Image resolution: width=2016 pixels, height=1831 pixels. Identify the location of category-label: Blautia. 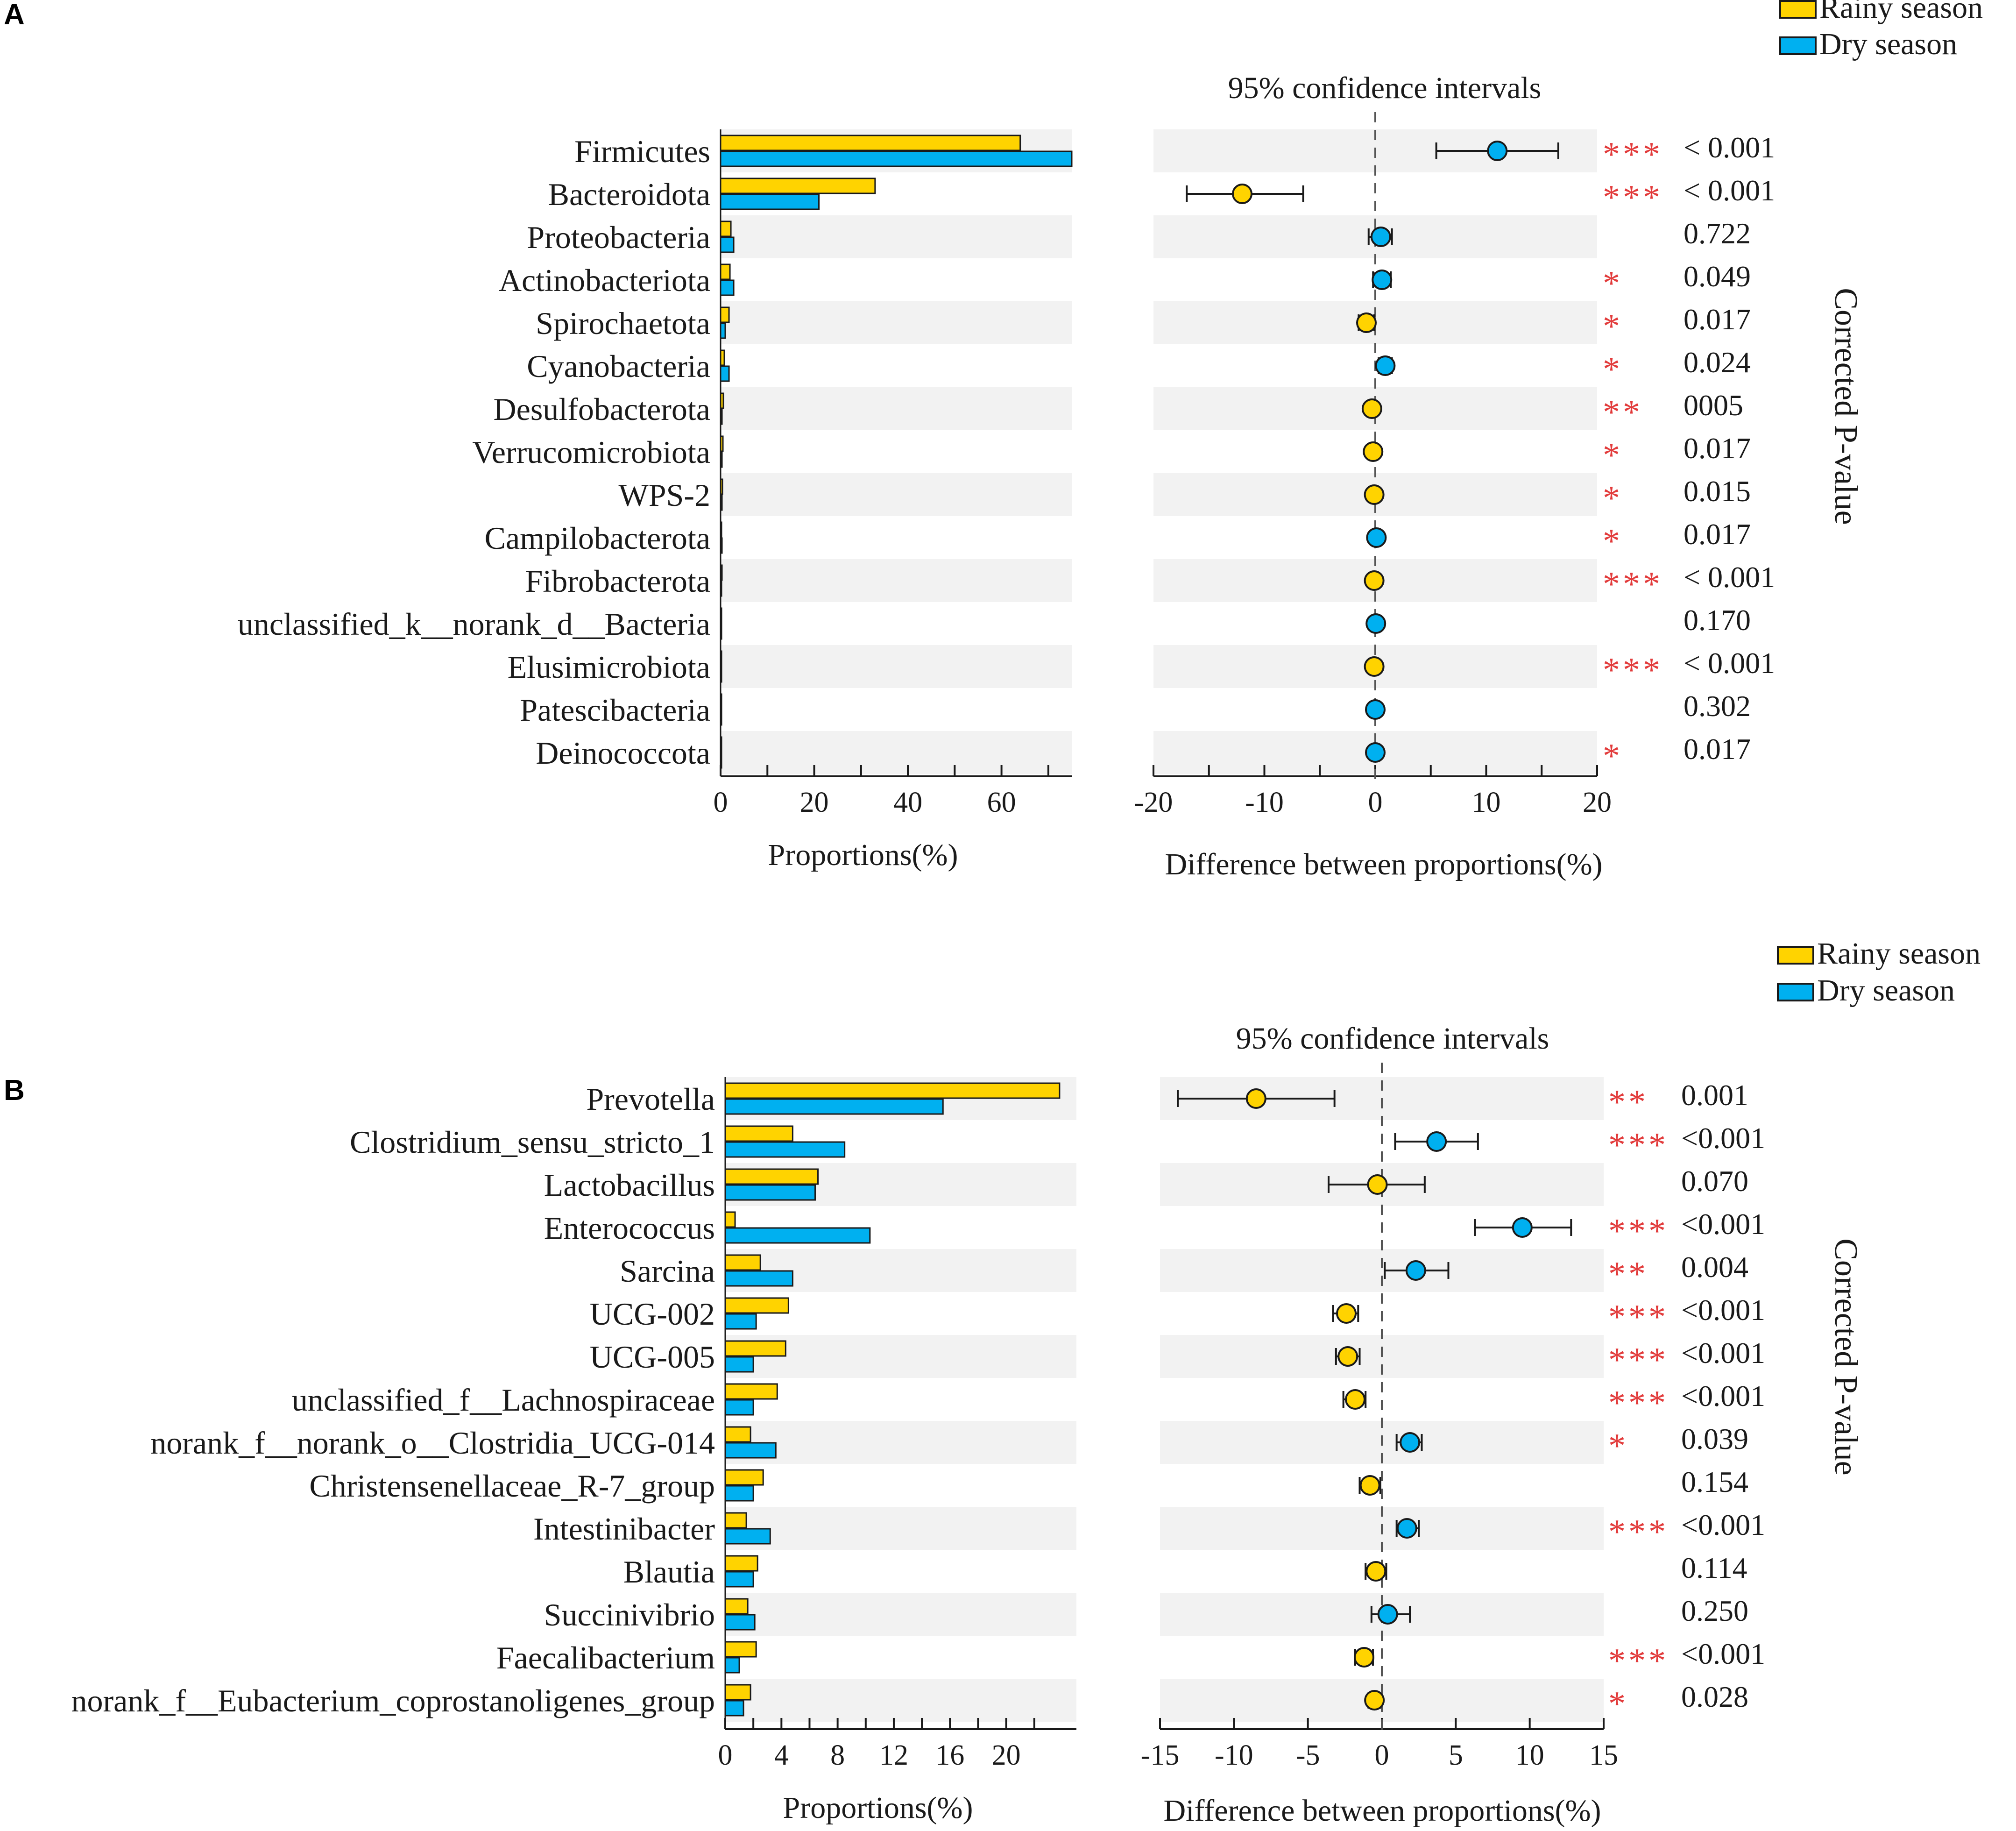
(669, 1572).